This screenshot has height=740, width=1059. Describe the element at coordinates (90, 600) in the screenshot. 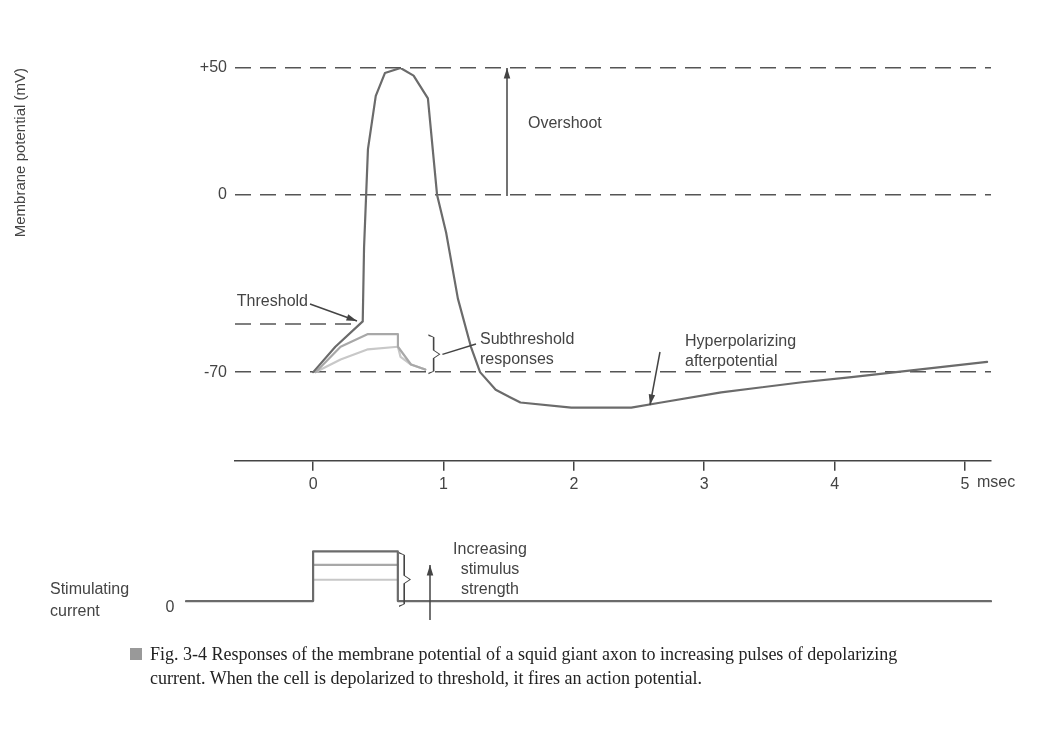

I see `y-axis-title: Stimulating current` at that location.